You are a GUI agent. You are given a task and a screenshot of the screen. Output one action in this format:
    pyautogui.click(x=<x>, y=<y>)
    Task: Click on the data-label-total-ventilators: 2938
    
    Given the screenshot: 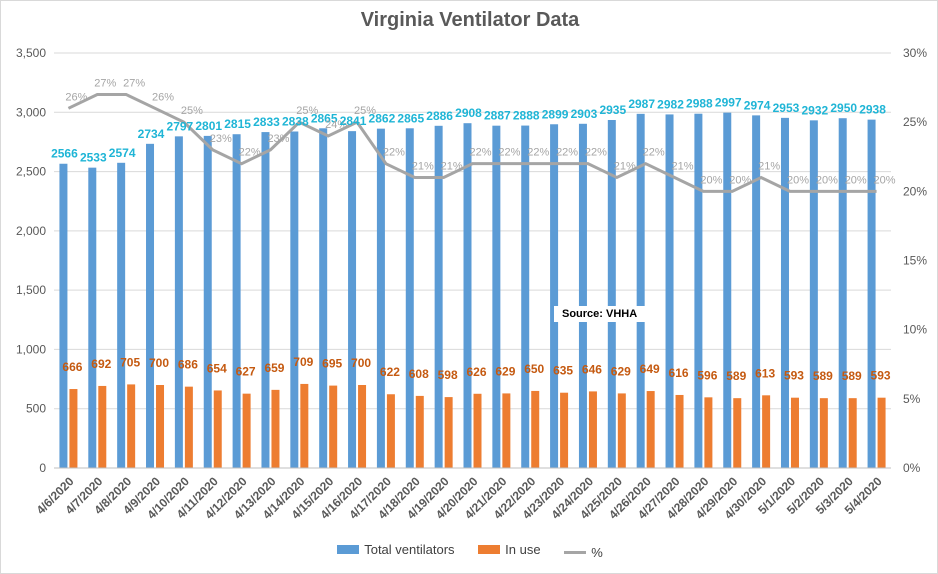 What is the action you would take?
    pyautogui.click(x=872, y=110)
    